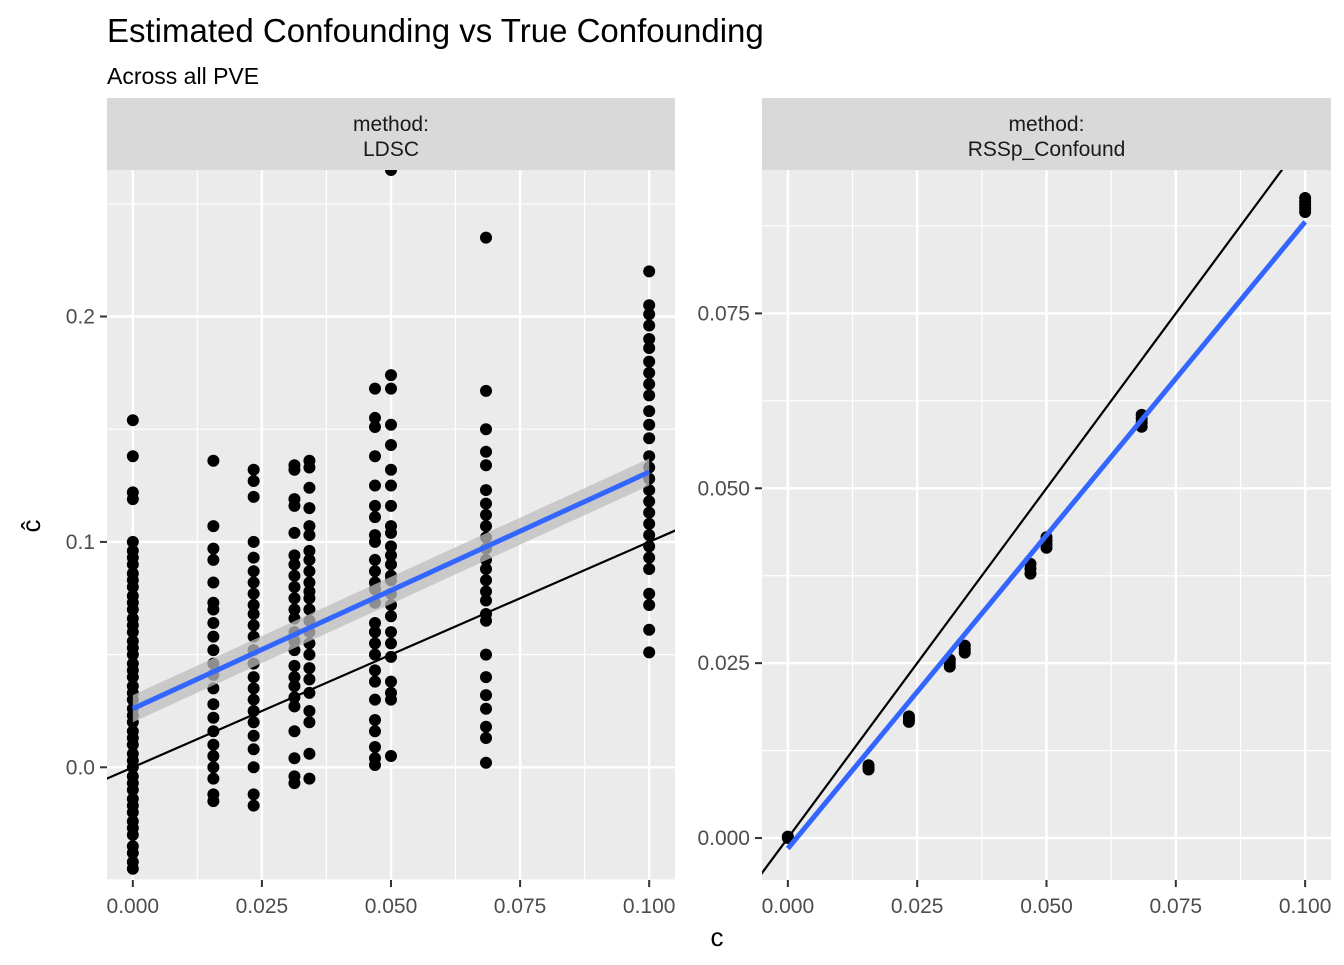 This screenshot has width=1344, height=965. I want to click on facet-strip-label-line2: RSSp_Confound, so click(1047, 149).